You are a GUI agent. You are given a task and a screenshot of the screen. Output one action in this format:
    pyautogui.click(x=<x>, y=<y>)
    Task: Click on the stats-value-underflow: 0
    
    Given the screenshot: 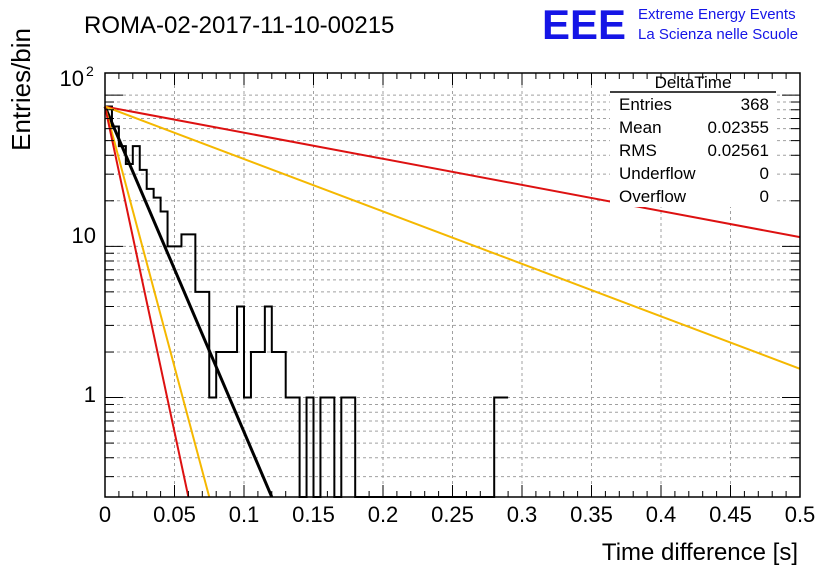 What is the action you would take?
    pyautogui.click(x=764, y=173)
    